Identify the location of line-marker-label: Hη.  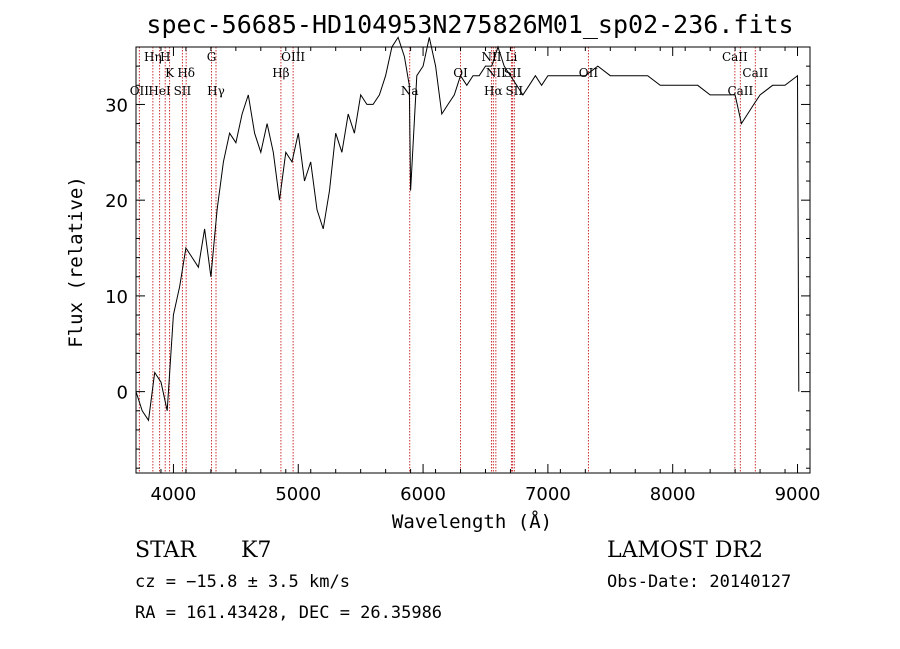
(153, 57).